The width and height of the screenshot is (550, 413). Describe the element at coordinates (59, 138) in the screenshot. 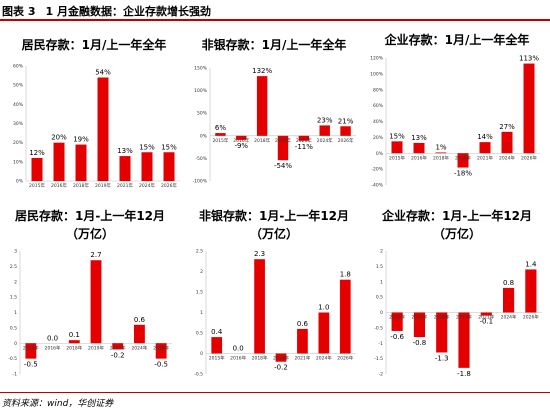

I see `data-label: 20%` at that location.